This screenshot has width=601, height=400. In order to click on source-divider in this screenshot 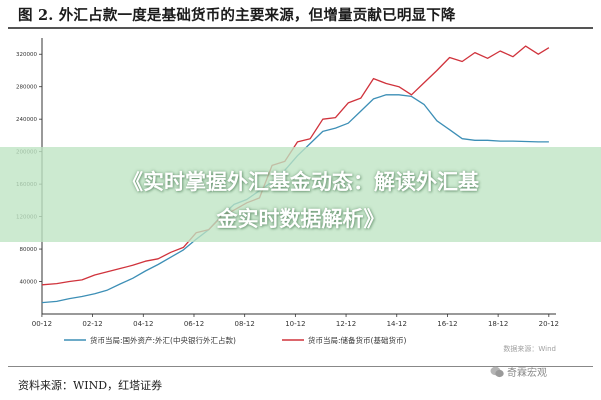, I will do `click(300, 366)`.